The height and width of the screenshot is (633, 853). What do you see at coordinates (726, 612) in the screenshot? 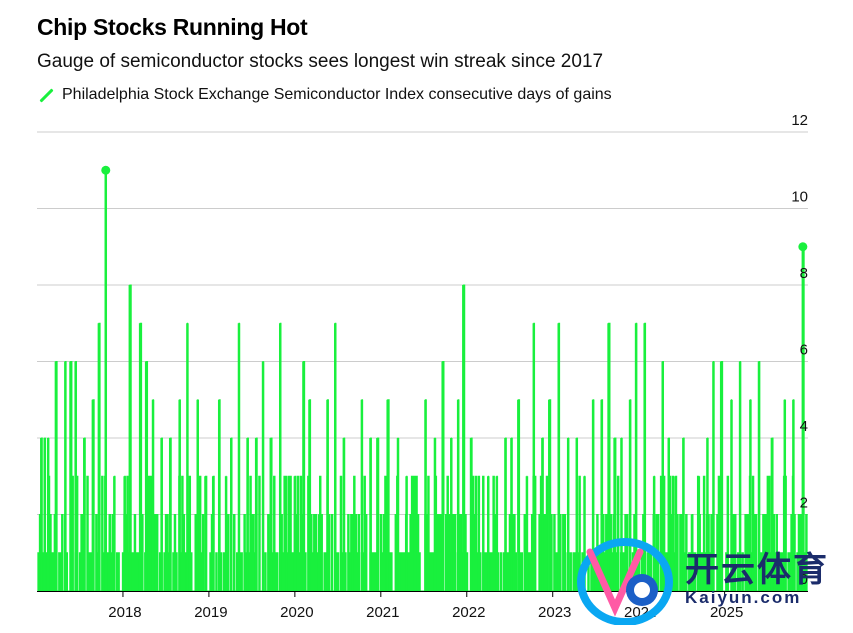
I see `x-tick-label: 2025` at bounding box center [726, 612].